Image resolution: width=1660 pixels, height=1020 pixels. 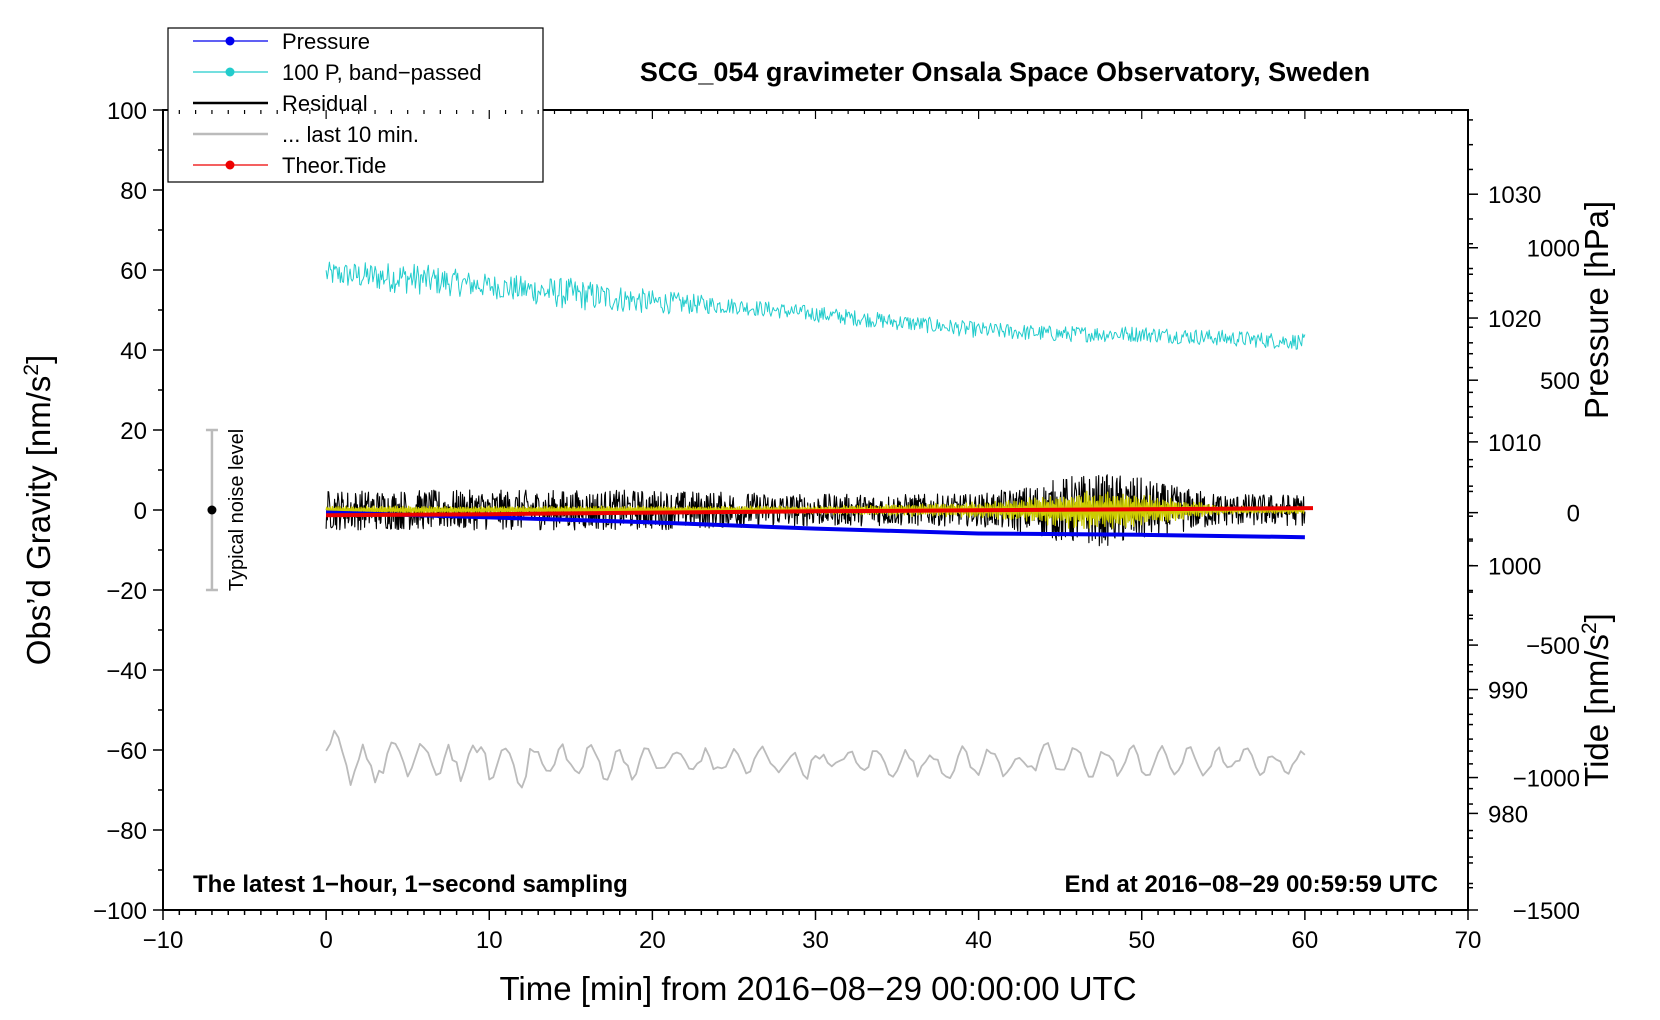 What do you see at coordinates (820, 512) in the screenshot?
I see `series-line-theor-tide` at bounding box center [820, 512].